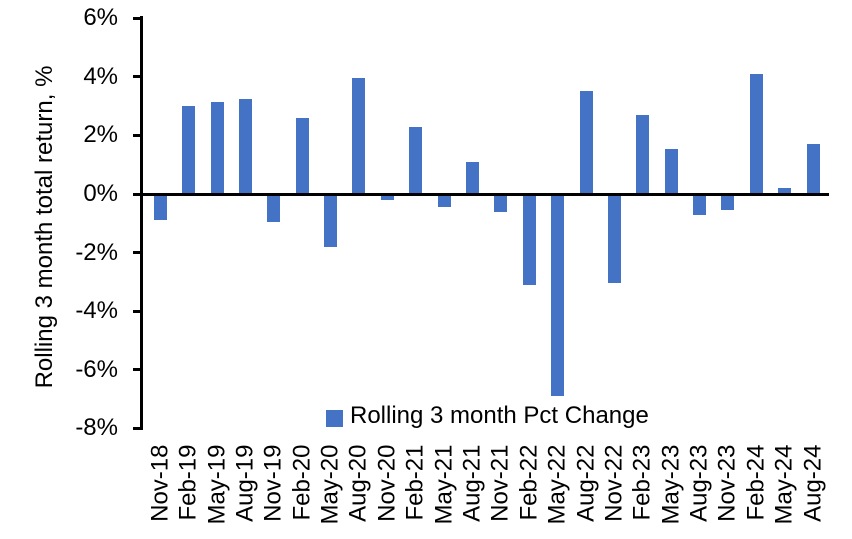 The width and height of the screenshot is (852, 539). What do you see at coordinates (302, 482) in the screenshot?
I see `x-tick-label: Feb-20` at bounding box center [302, 482].